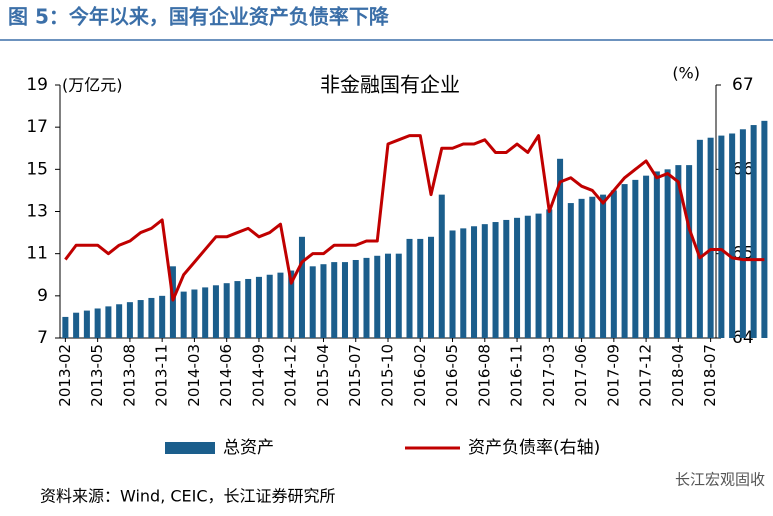  What do you see at coordinates (291, 375) in the screenshot?
I see `x-tick-label: 2014-12` at bounding box center [291, 375].